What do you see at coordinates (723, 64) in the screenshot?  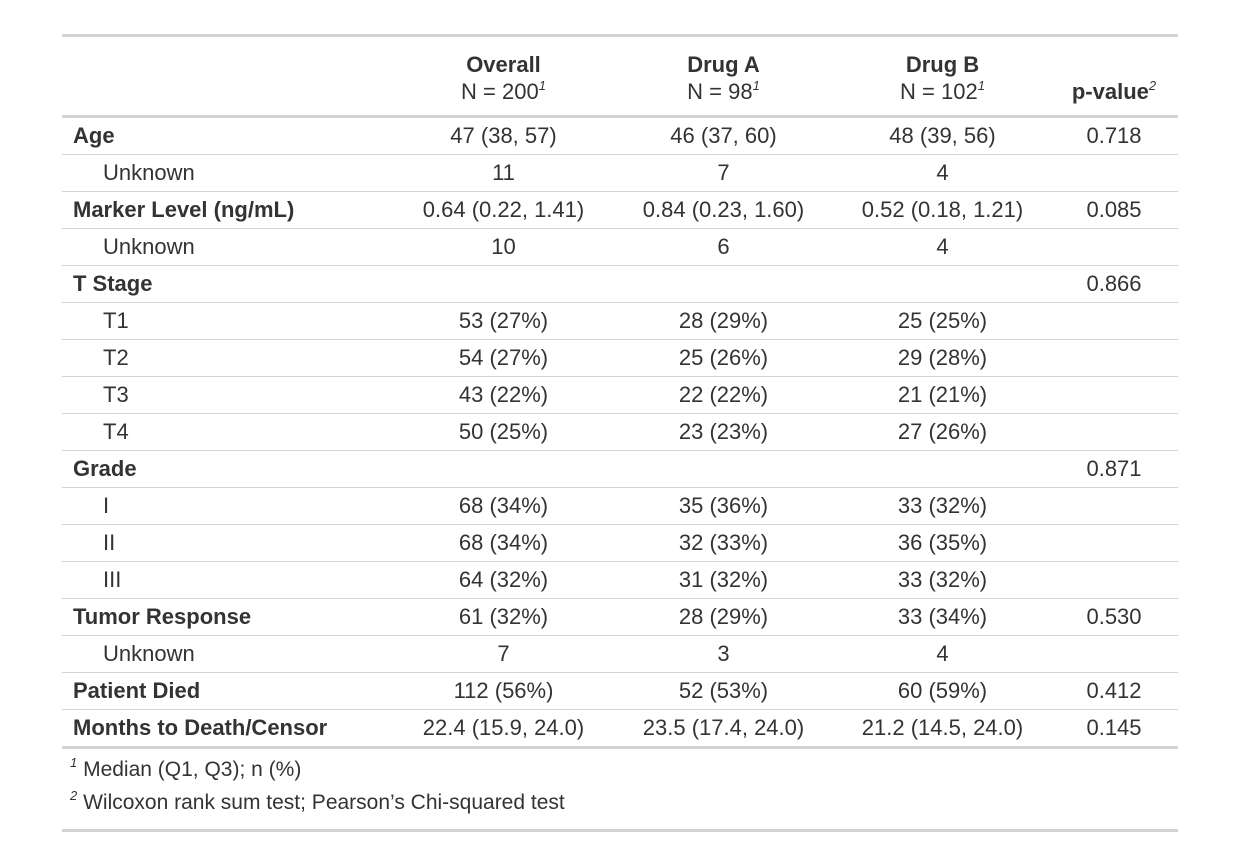 I see `column-title: Drug A` at bounding box center [723, 64].